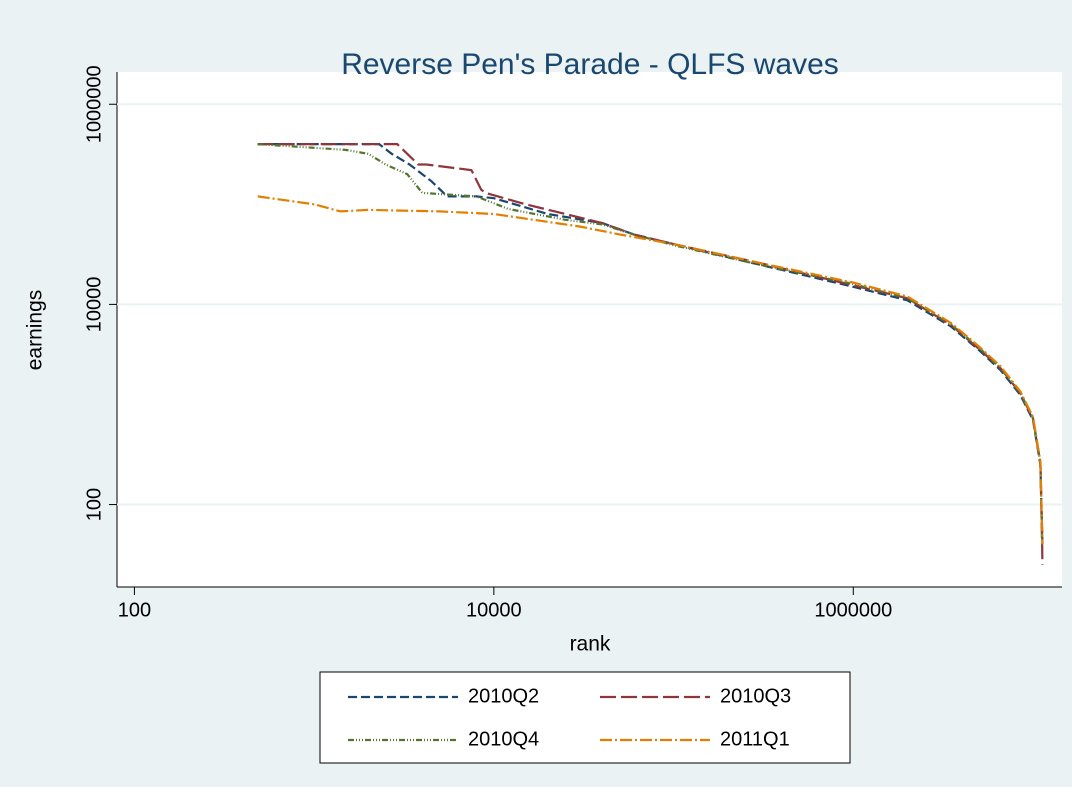 The image size is (1072, 792). Describe the element at coordinates (494, 610) in the screenshot. I see `x-tick-label: 10000` at that location.